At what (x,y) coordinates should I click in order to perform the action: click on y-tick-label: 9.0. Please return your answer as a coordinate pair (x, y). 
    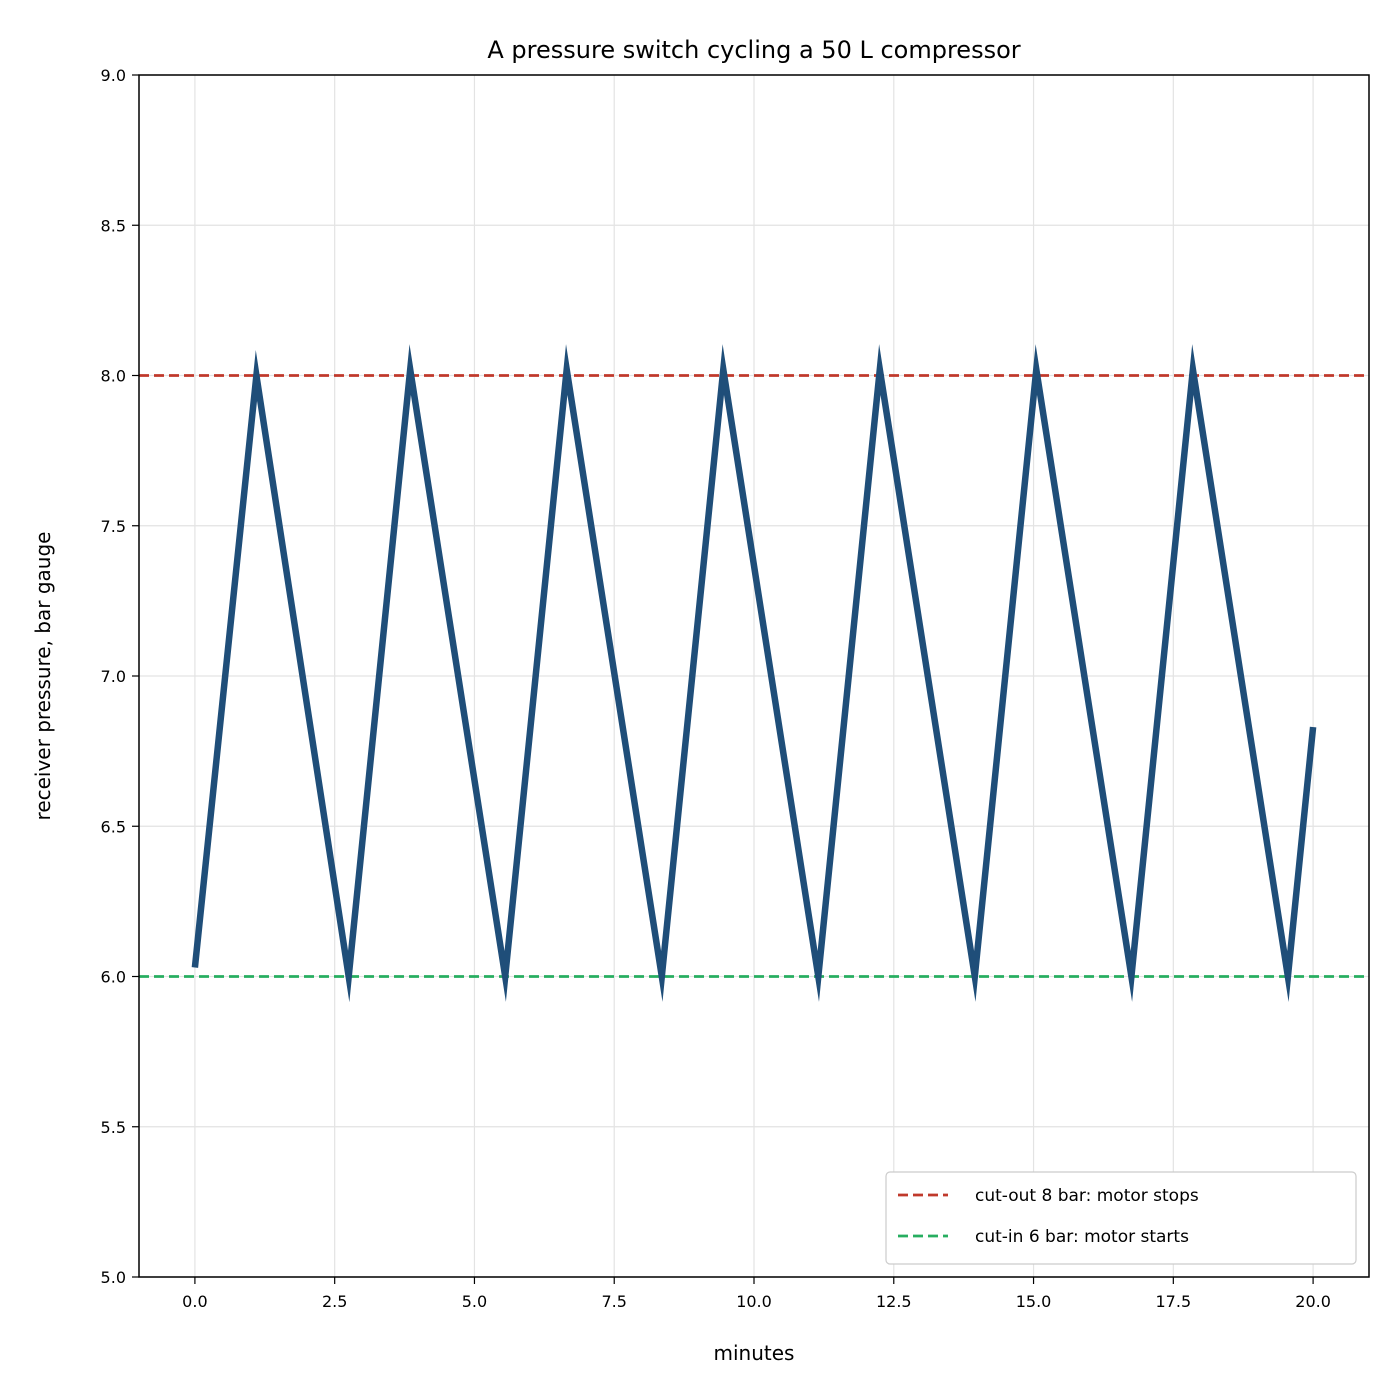
    Looking at the image, I should click on (113, 75).